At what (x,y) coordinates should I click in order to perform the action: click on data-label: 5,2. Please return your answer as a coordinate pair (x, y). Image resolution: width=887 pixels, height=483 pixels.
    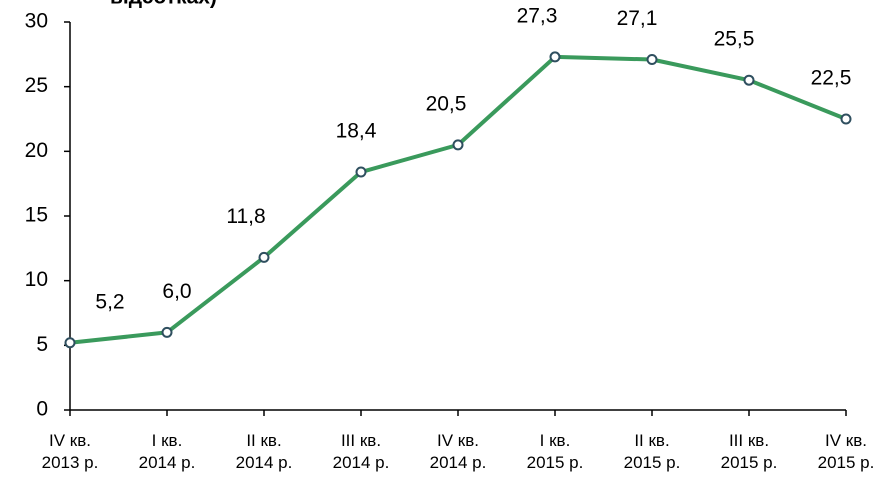
    Looking at the image, I should click on (109, 301).